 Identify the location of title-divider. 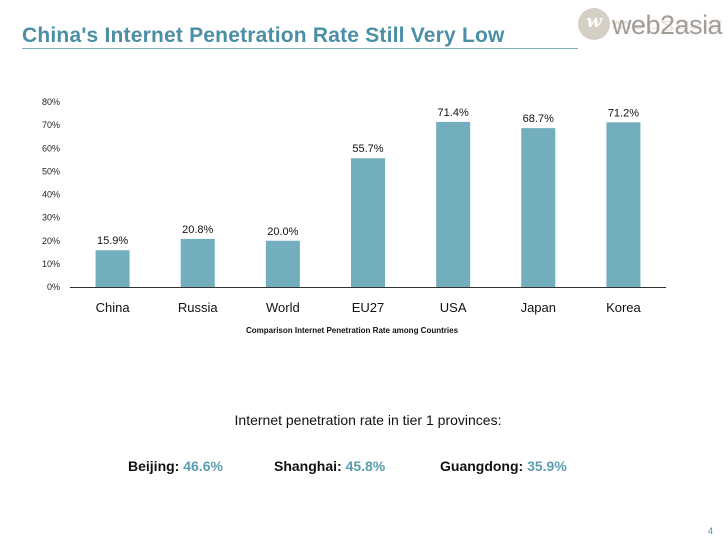
(300, 48).